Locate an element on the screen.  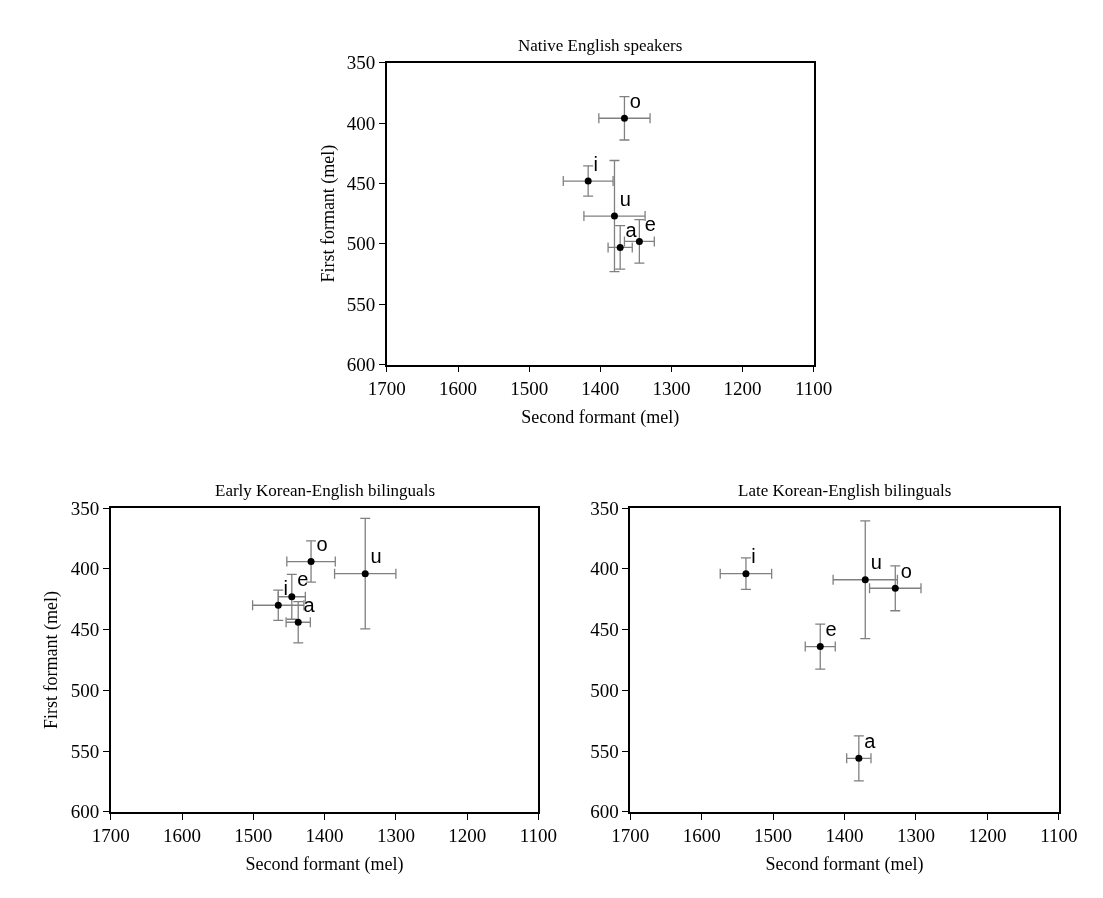
chart-title: Late Korean-English bilinguals is located at coordinates (845, 490).